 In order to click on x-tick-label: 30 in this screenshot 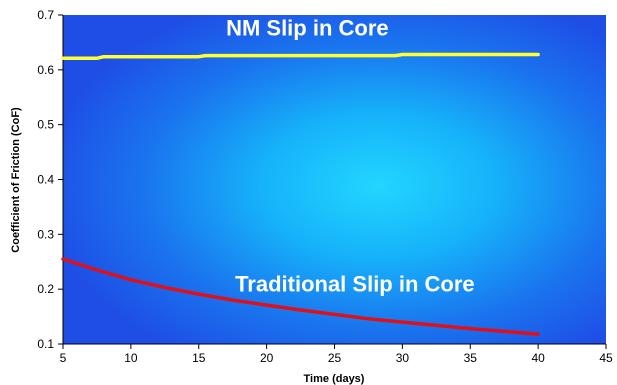, I will do `click(403, 358)`.